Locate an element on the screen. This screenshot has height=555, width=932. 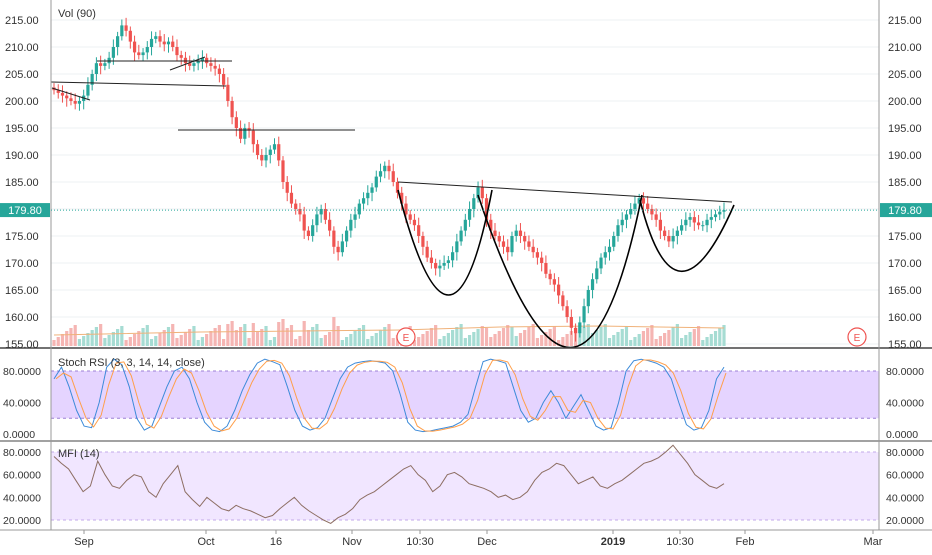
price-tick-label-right: 160.00 is located at coordinates (905, 318).